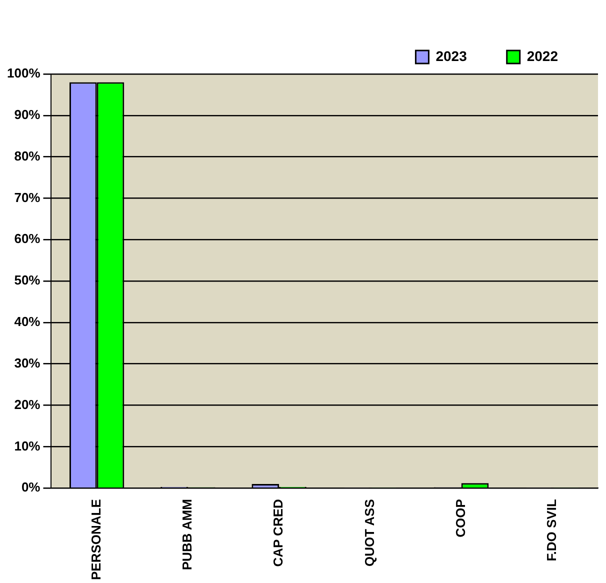 This screenshot has width=606, height=583. Describe the element at coordinates (542, 56) in the screenshot. I see `legend-label: 2022` at that location.